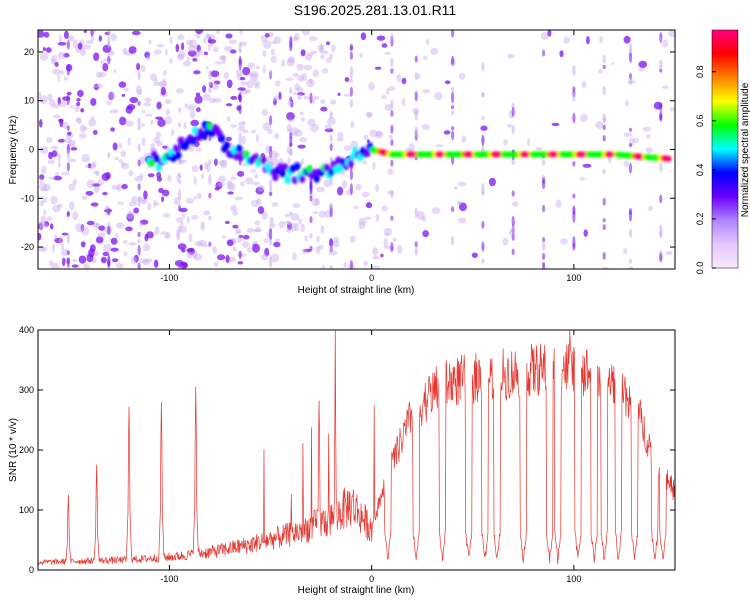 Image resolution: width=750 pixels, height=600 pixels. Describe the element at coordinates (371, 579) in the screenshot. I see `snr-x-tick-label: 0` at that location.